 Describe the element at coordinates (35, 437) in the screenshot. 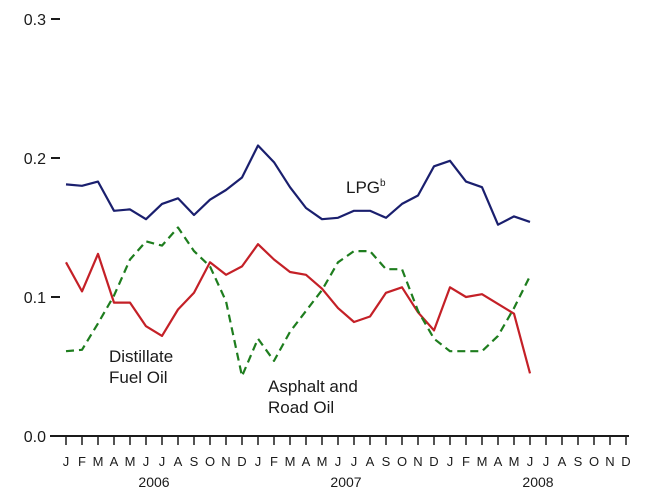

I see `y-tick-label: 0.0` at that location.